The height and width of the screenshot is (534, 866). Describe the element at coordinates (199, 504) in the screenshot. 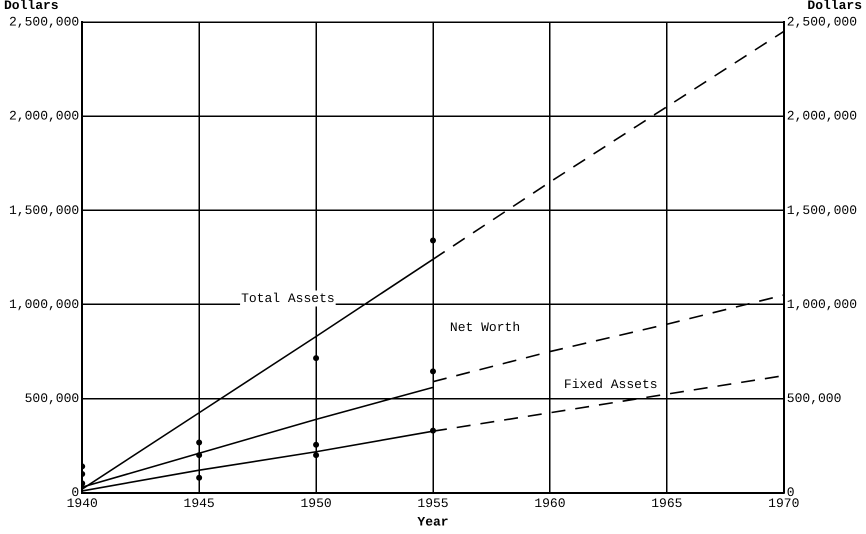

I see `x-tick-label: 1945` at that location.